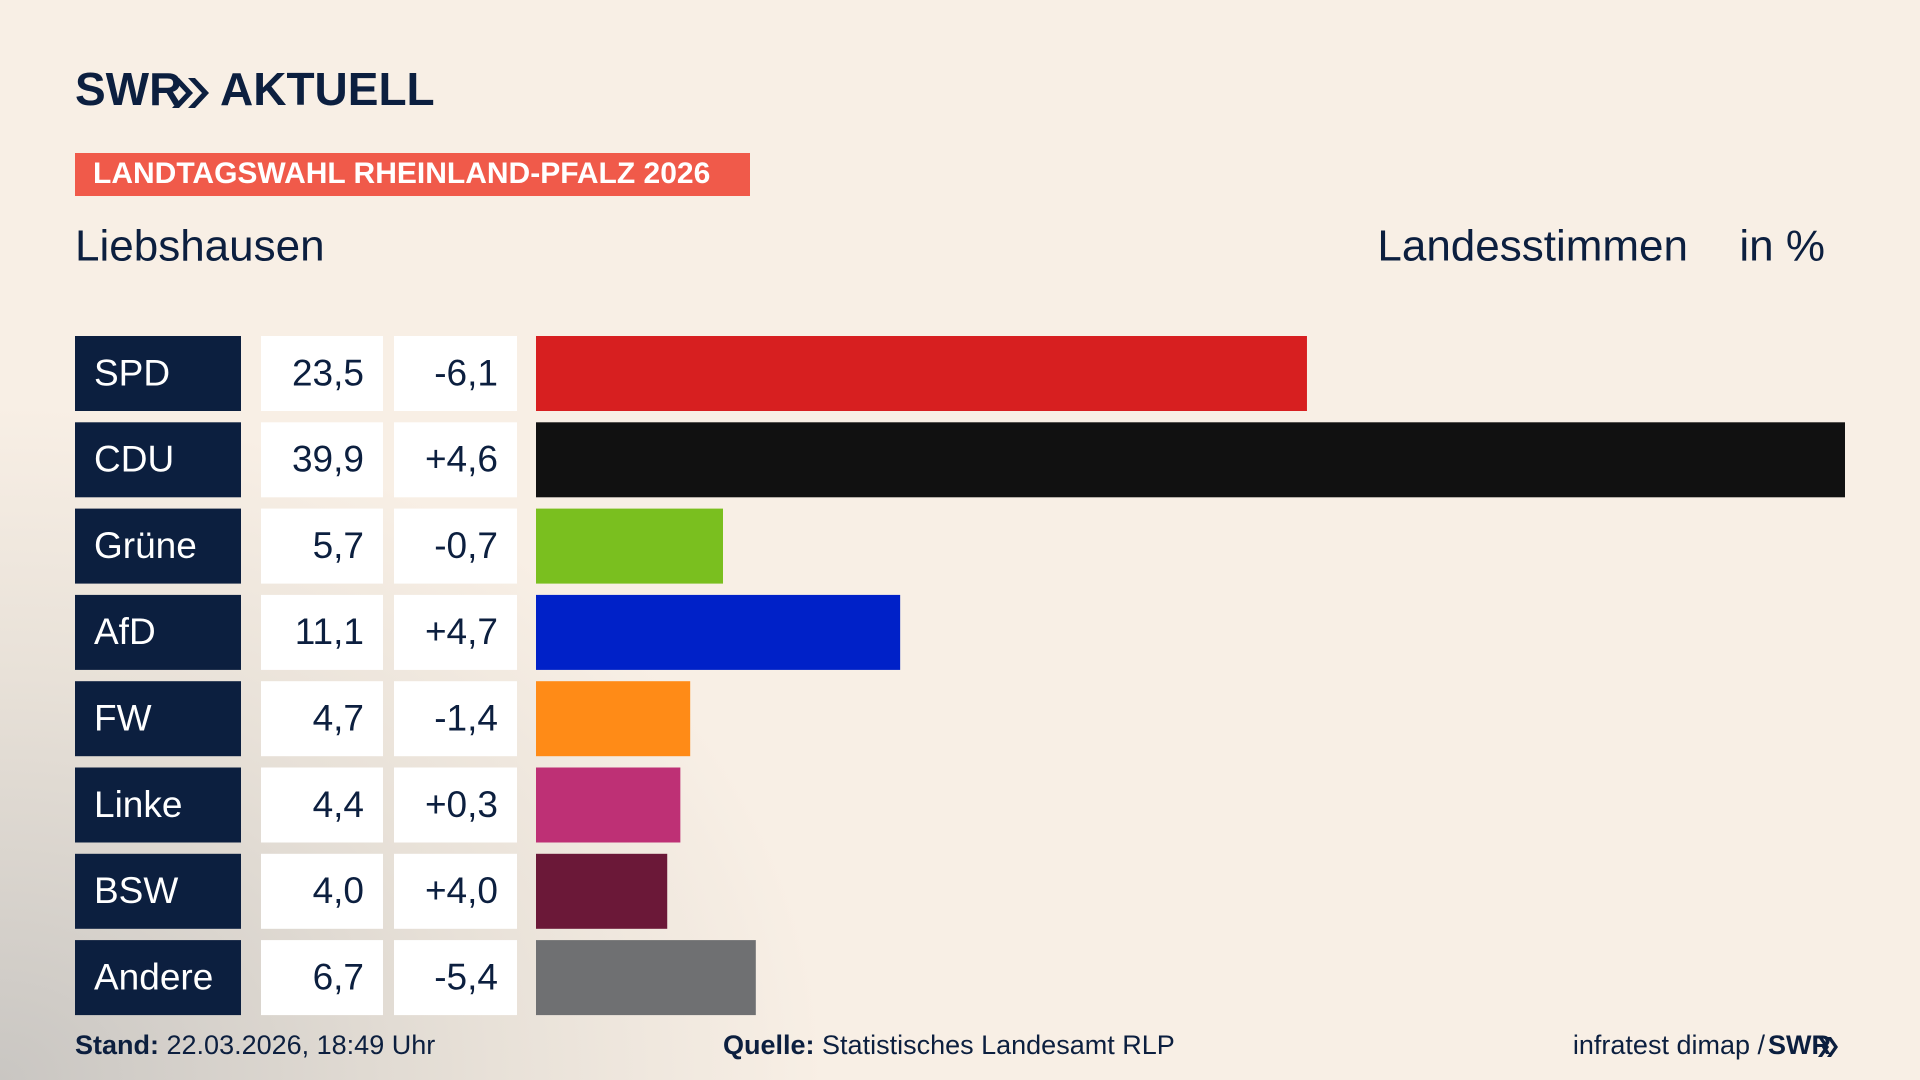  I want to click on change-label: +0,3, so click(461, 804).